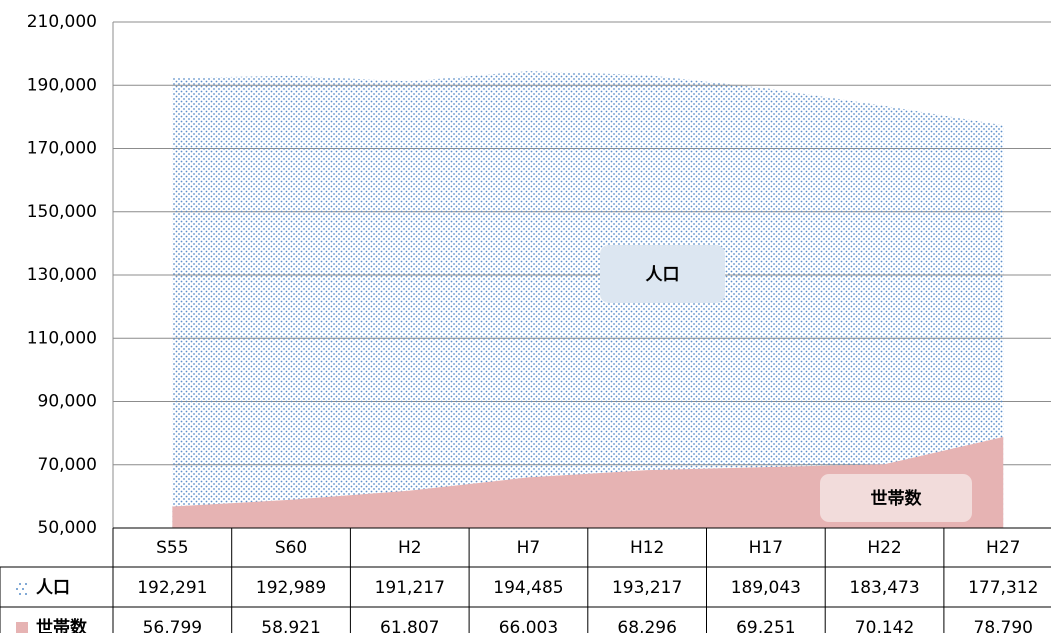 The image size is (1051, 633). What do you see at coordinates (62, 149) in the screenshot?
I see `y-tick-label: 170,000` at bounding box center [62, 149].